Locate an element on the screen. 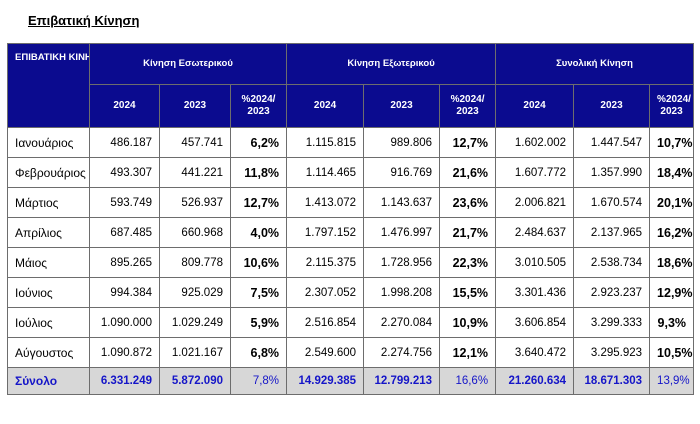  month-cell: Μάιος is located at coordinates (48, 262).